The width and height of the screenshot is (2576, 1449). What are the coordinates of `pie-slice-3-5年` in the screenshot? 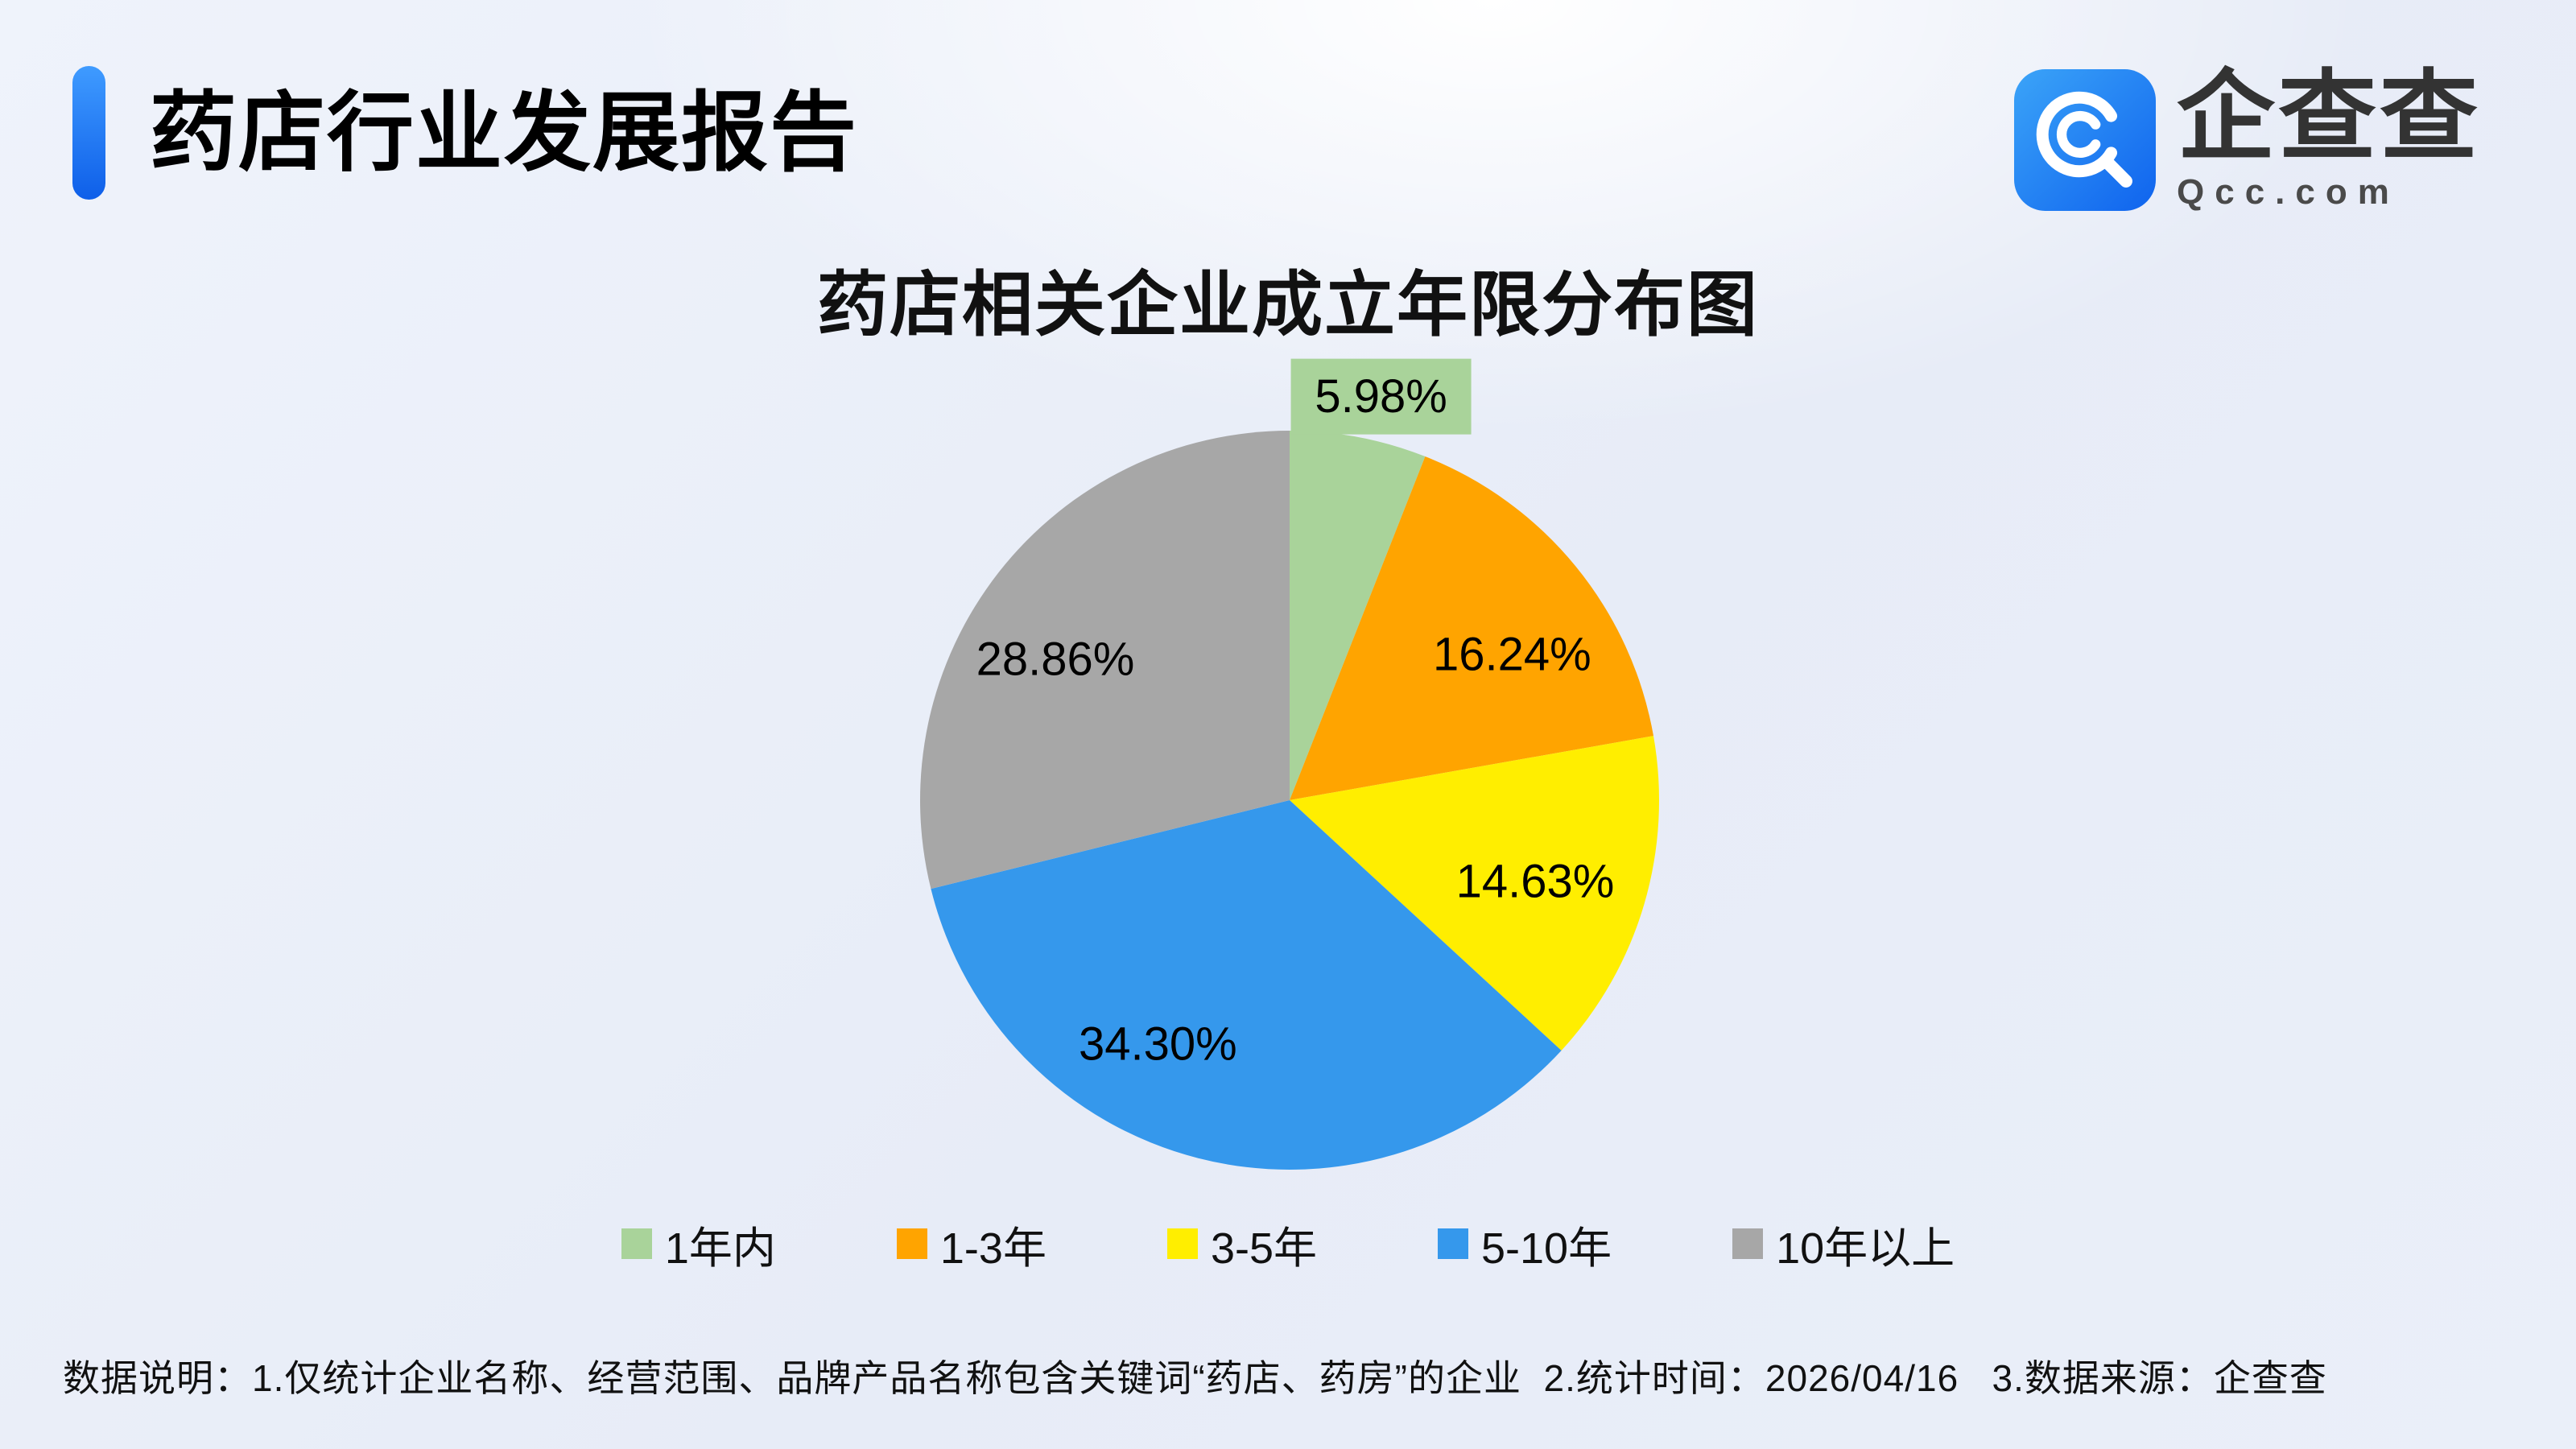 It's located at (1474, 893).